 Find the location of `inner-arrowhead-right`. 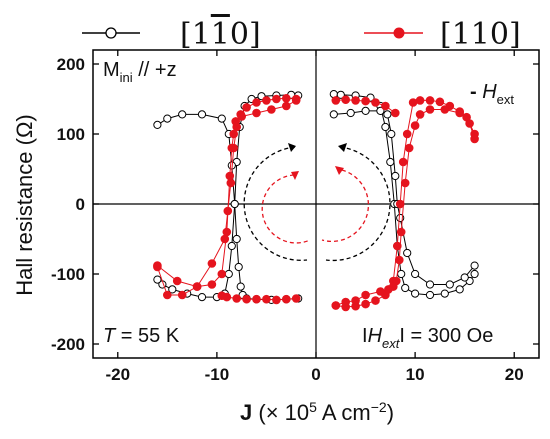

inner-arrowhead-right is located at coordinates (339, 170).